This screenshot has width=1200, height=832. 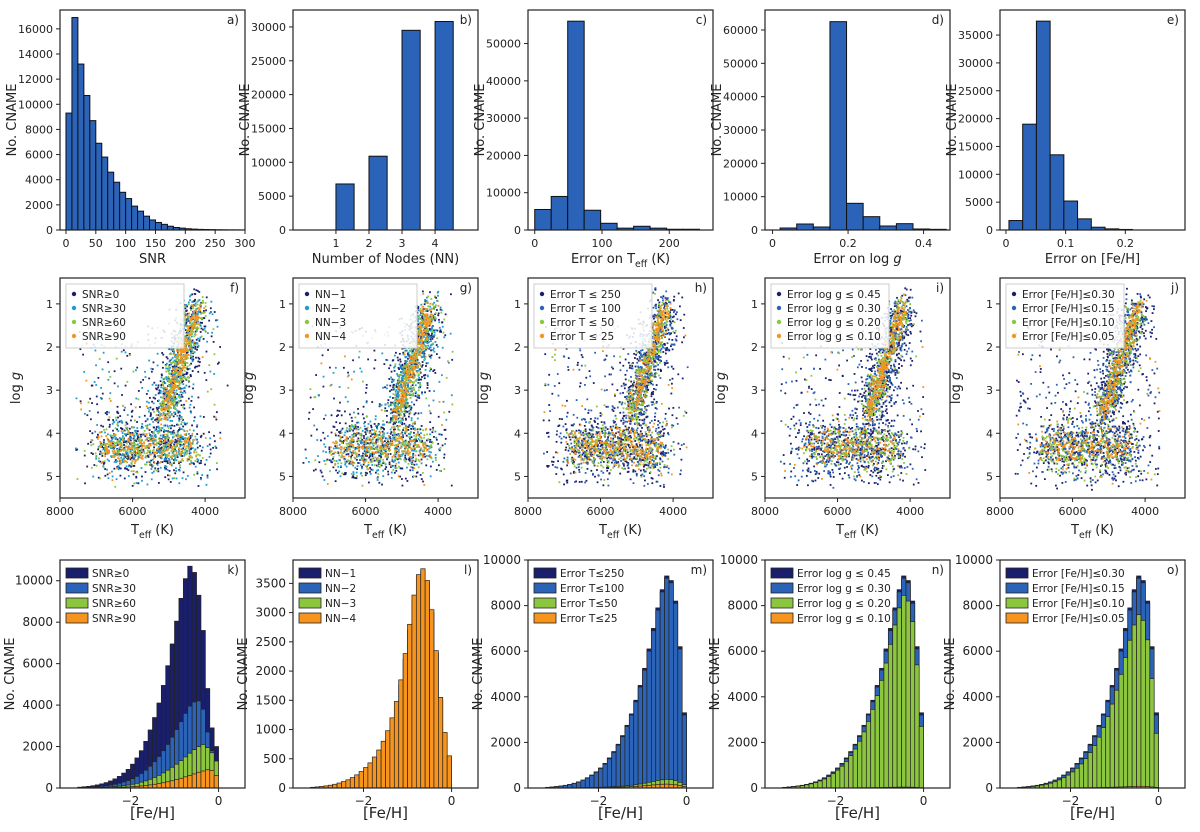 What do you see at coordinates (717, 120) in the screenshot?
I see `y-axis-label: No. CNAME` at bounding box center [717, 120].